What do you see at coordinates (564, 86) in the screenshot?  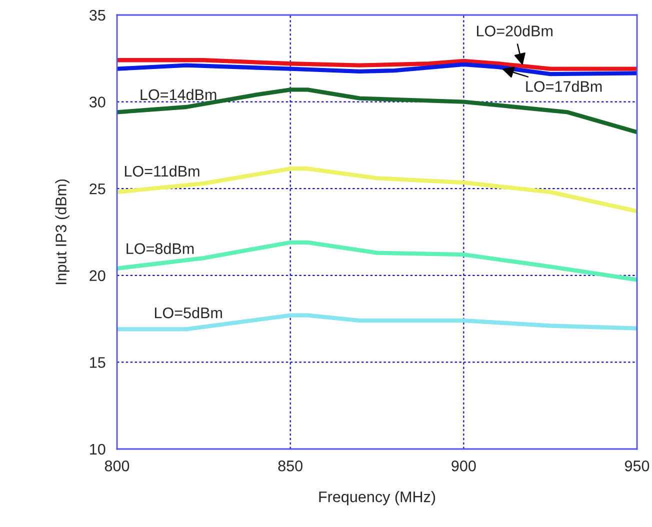 I see `annotation: LO=17dBm` at bounding box center [564, 86].